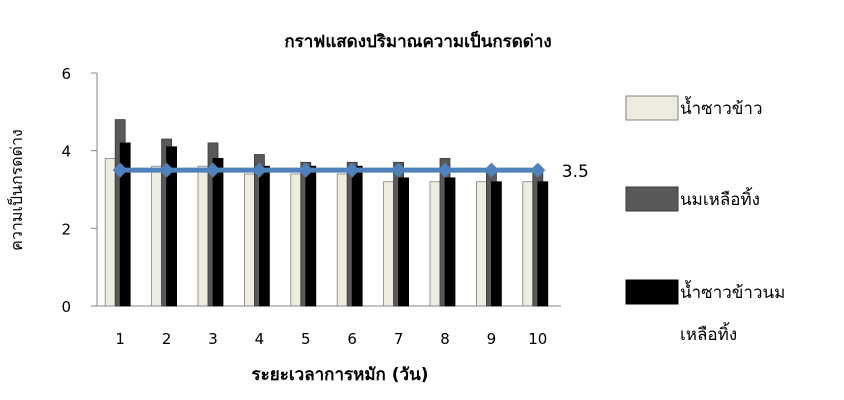 This screenshot has height=400, width=844. I want to click on chart-title: กราฟแสดงปริมาณความเป็นกรดด่าง, so click(417, 40).